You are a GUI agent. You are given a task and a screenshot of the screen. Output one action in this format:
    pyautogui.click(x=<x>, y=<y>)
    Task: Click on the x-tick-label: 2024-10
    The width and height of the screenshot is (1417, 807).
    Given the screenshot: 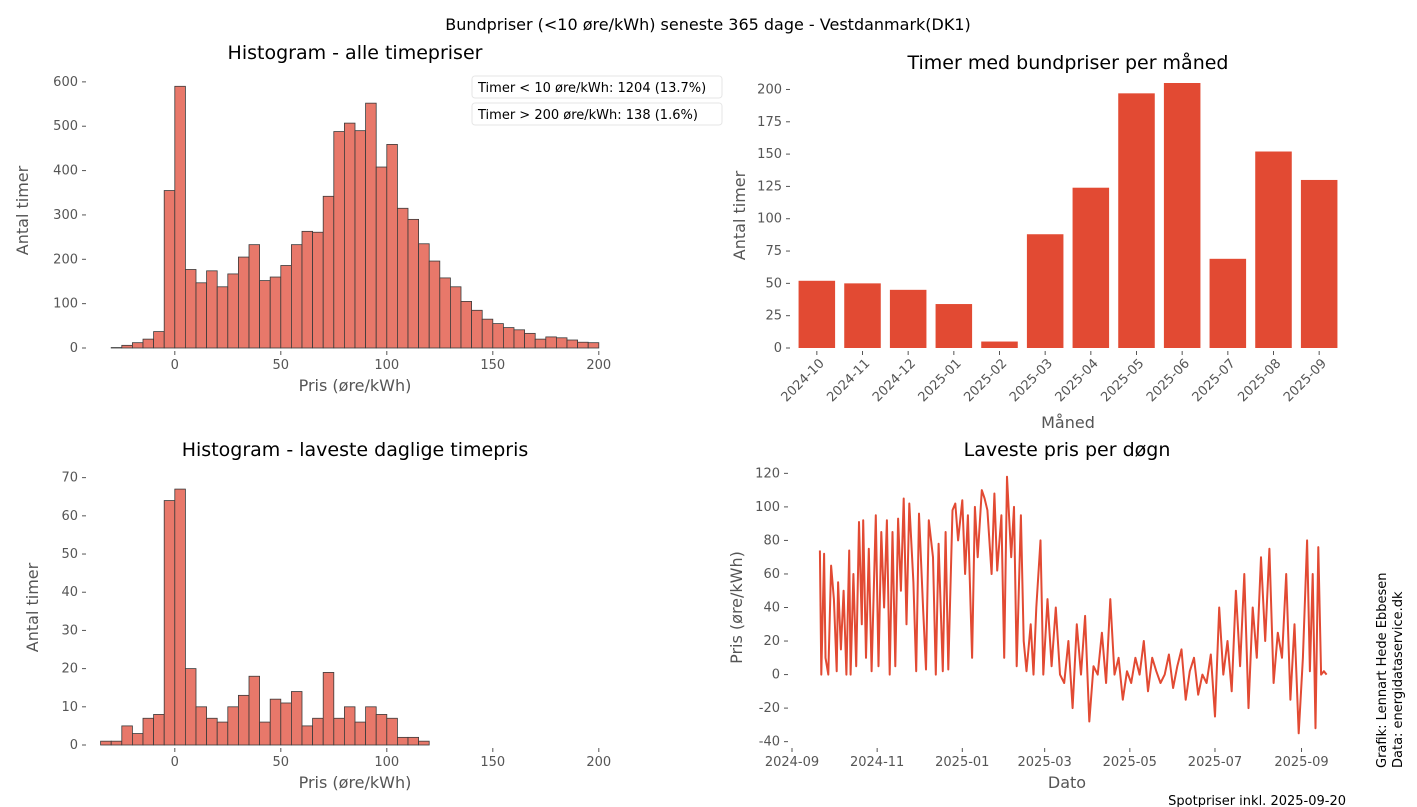 What is the action you would take?
    pyautogui.click(x=803, y=380)
    